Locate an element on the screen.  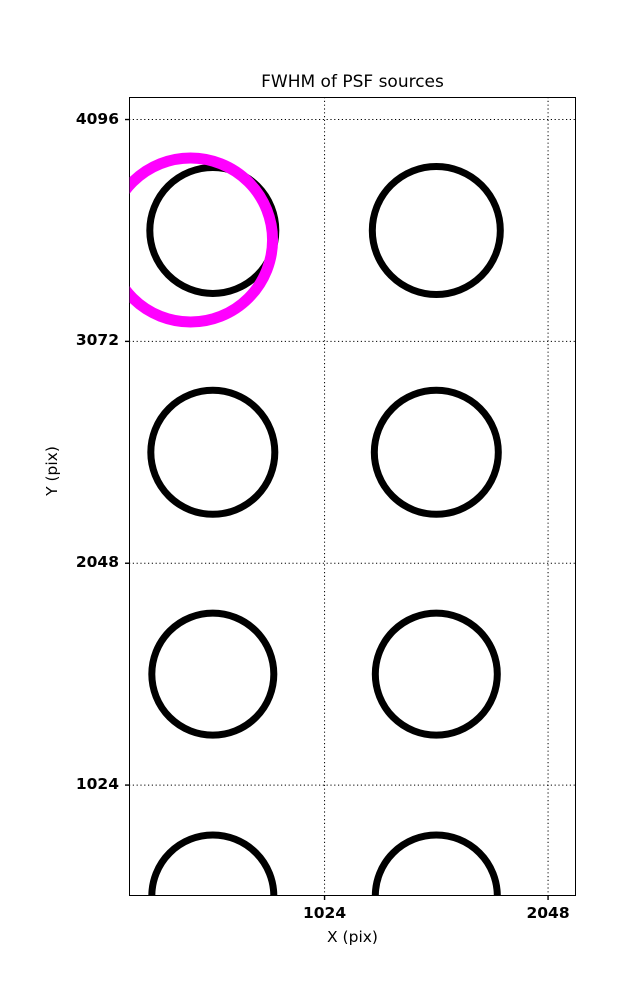
page-title: FWHM of PSF sources is located at coordinates (352, 82).